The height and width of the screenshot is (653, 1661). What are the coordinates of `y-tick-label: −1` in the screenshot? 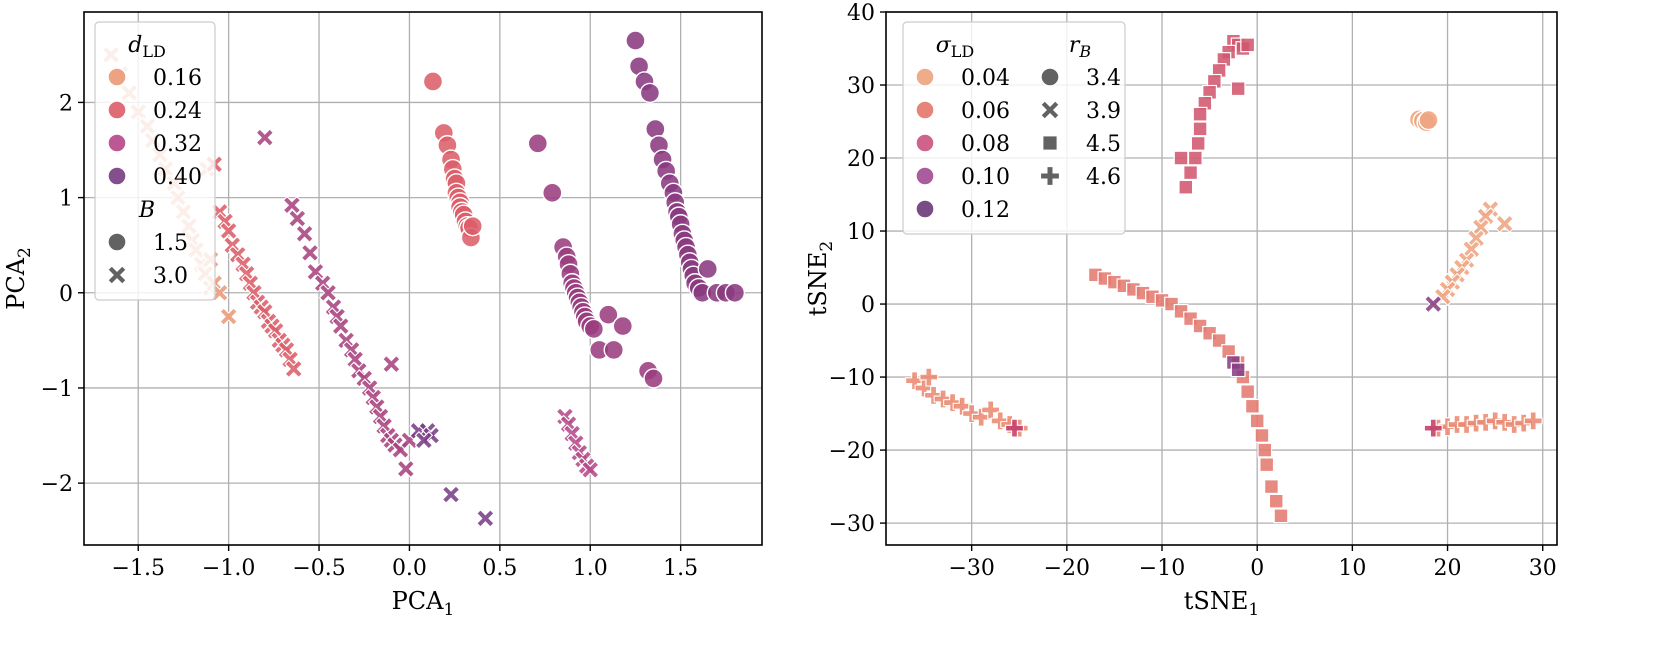 It's located at (57, 389).